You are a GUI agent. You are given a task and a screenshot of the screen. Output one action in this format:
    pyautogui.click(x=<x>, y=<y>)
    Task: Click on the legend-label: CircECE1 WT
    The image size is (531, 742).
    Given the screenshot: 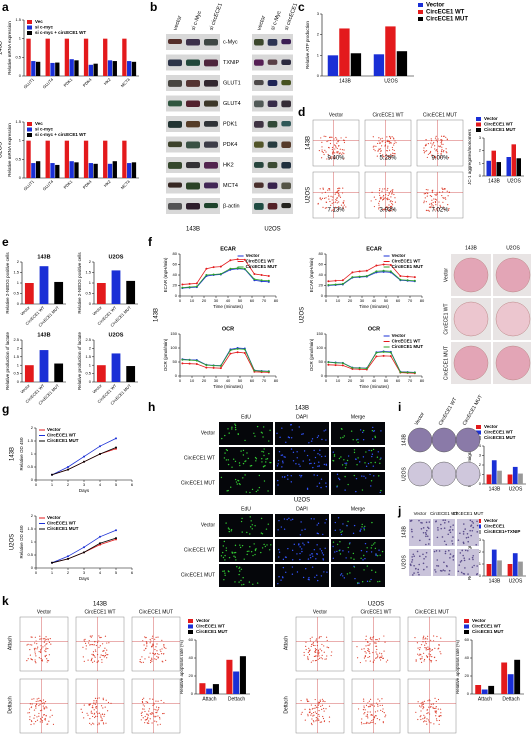 What is the action you would take?
    pyautogui.click(x=486, y=626)
    